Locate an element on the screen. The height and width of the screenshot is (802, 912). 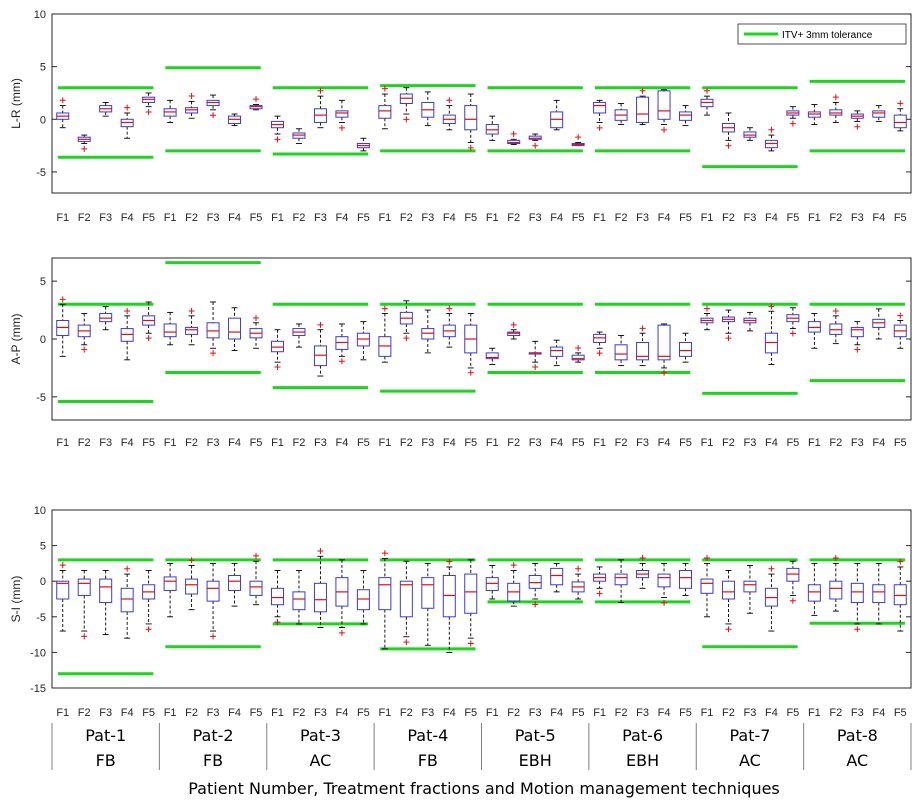
group-patient-label: Pat-5 is located at coordinates (535, 735).